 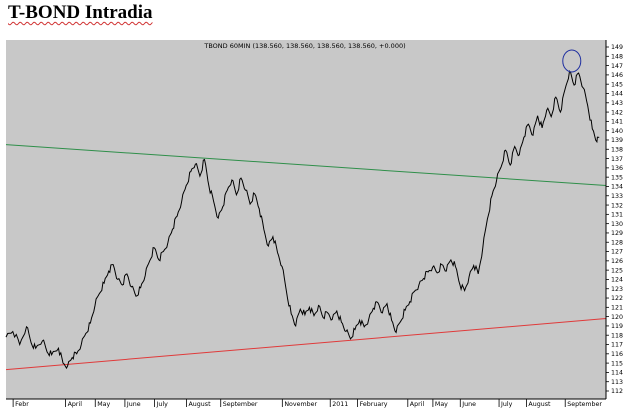 I want to click on annotations, so click(x=572, y=61).